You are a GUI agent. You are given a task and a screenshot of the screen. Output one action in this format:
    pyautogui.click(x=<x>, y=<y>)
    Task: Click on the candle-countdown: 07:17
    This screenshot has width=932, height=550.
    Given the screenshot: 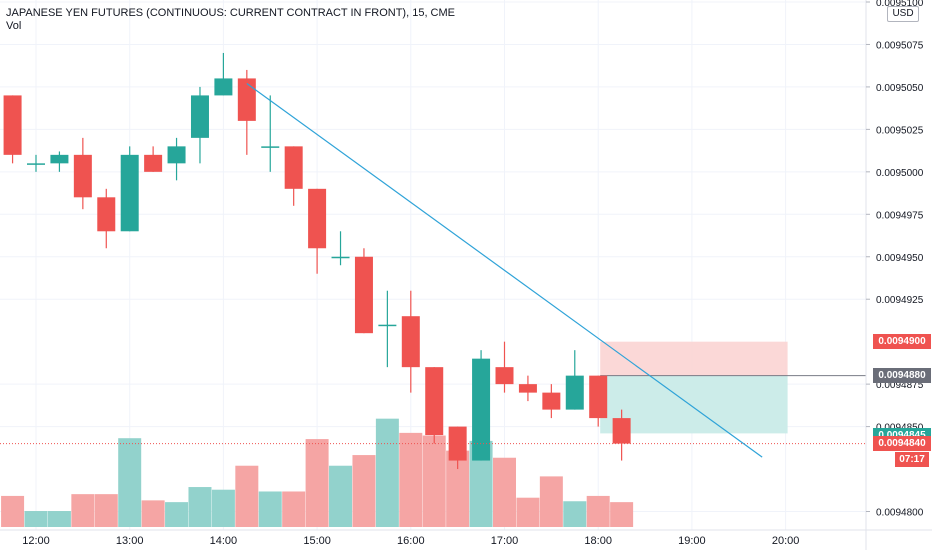 What is the action you would take?
    pyautogui.click(x=912, y=459)
    